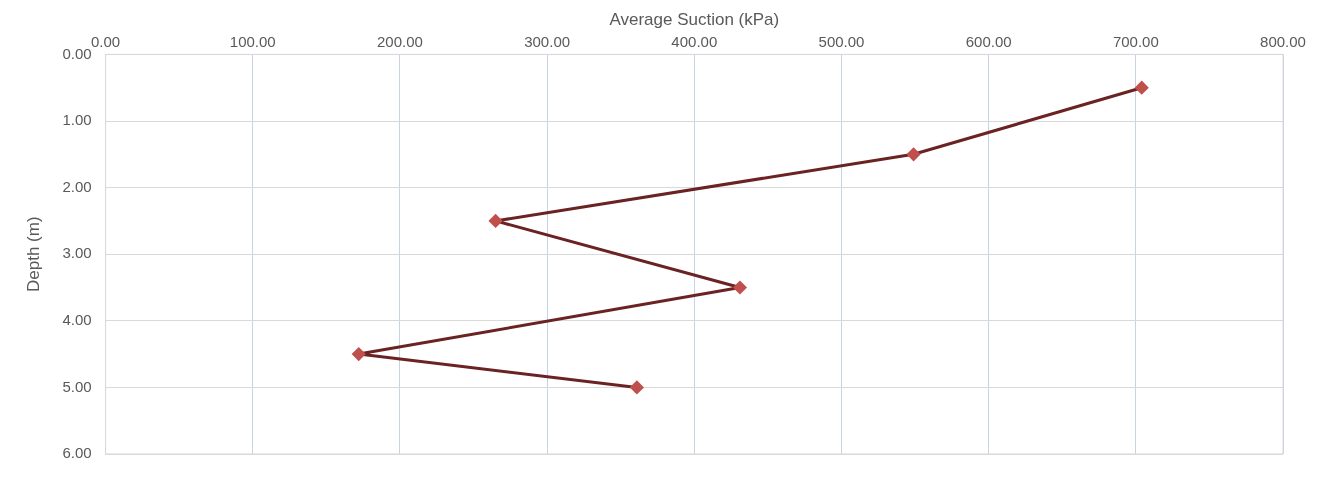 Image resolution: width=1338 pixels, height=477 pixels. I want to click on y-tick-label: 6.00, so click(77, 453).